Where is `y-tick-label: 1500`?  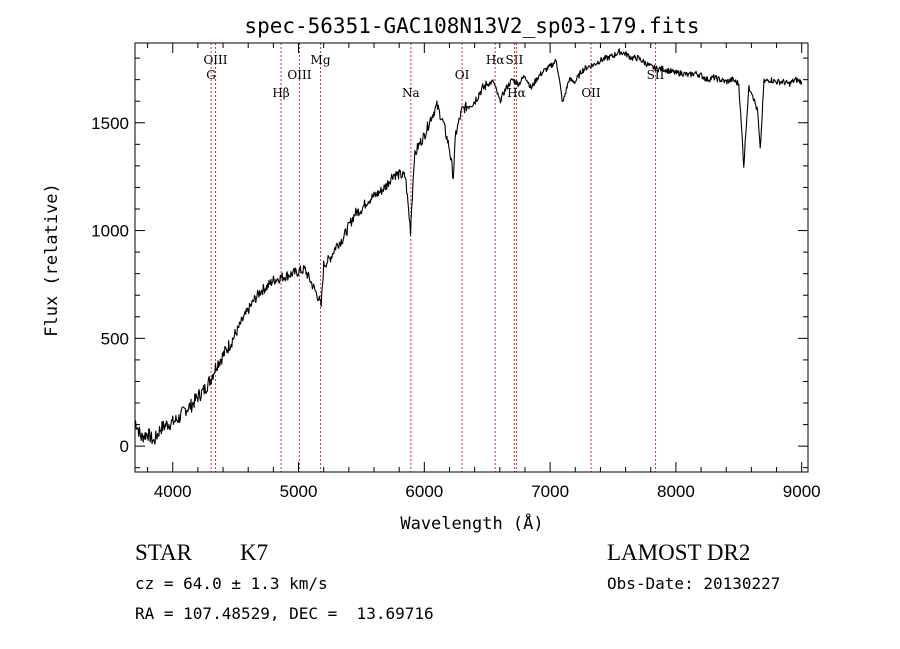 y-tick-label: 1500 is located at coordinates (110, 123).